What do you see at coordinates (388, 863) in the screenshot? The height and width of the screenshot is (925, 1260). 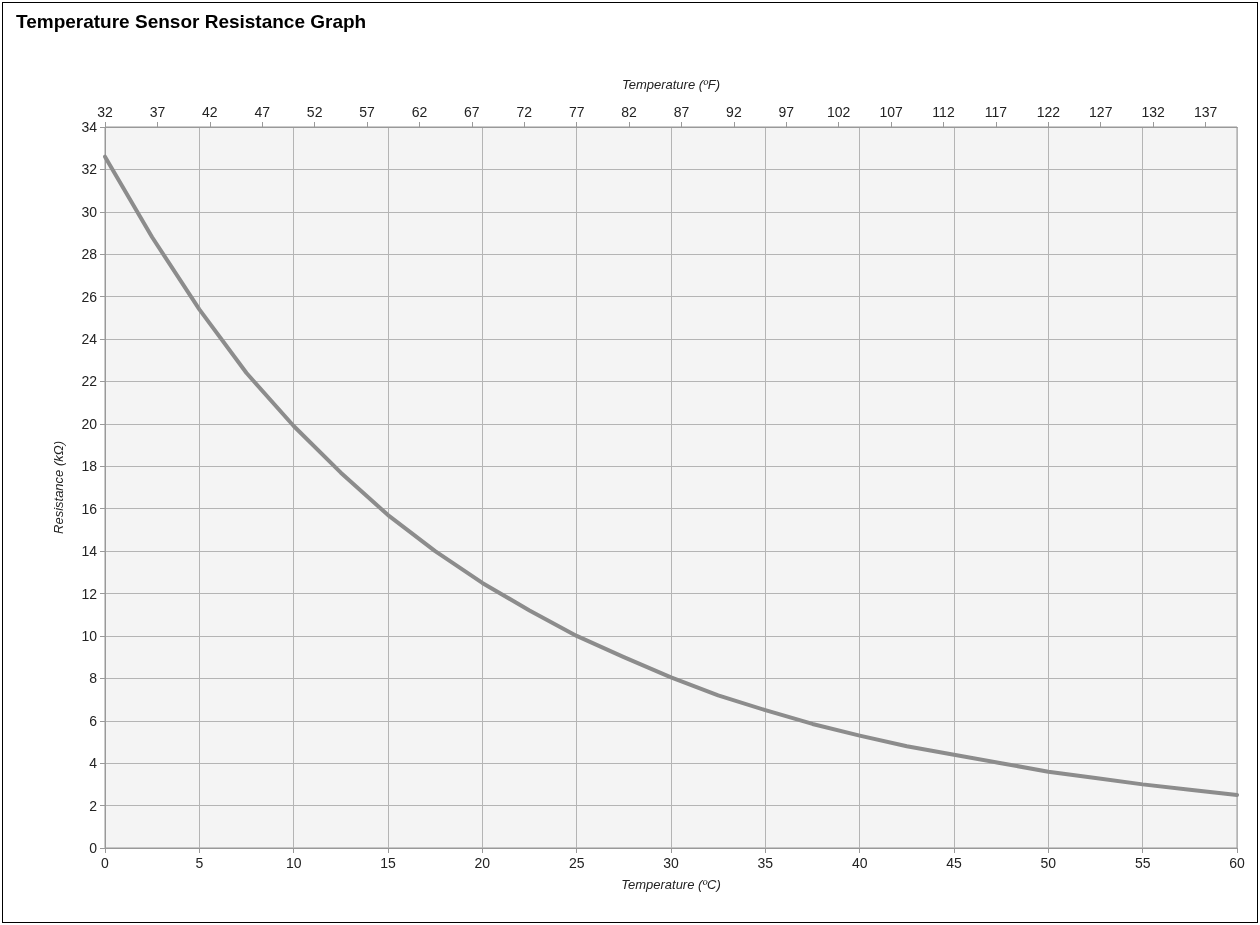 I see `x-tick-label: 15` at bounding box center [388, 863].